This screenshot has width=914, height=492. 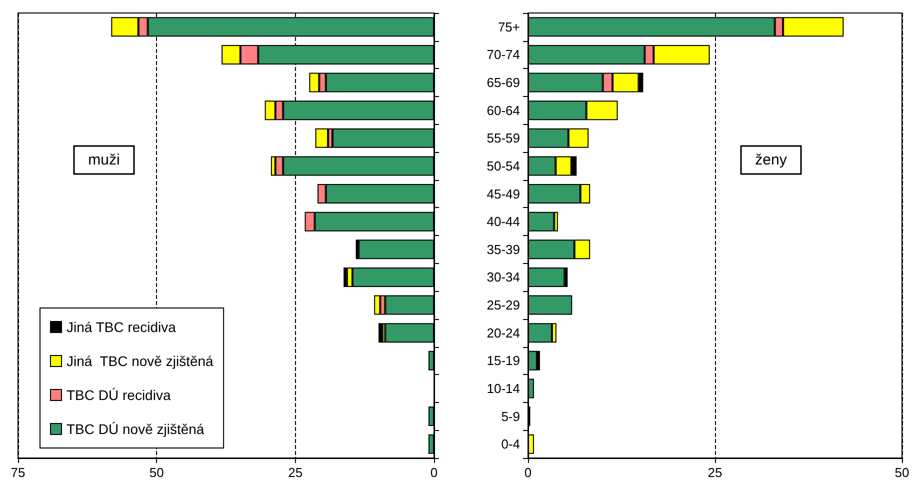 What do you see at coordinates (18, 472) in the screenshot?
I see `x-tick-label: 75` at bounding box center [18, 472].